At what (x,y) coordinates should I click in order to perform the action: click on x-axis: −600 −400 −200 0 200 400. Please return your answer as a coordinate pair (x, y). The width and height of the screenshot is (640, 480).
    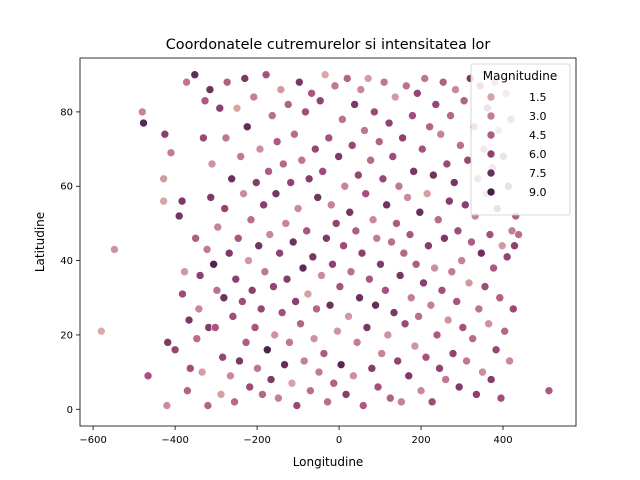
    Looking at the image, I should click on (296, 436).